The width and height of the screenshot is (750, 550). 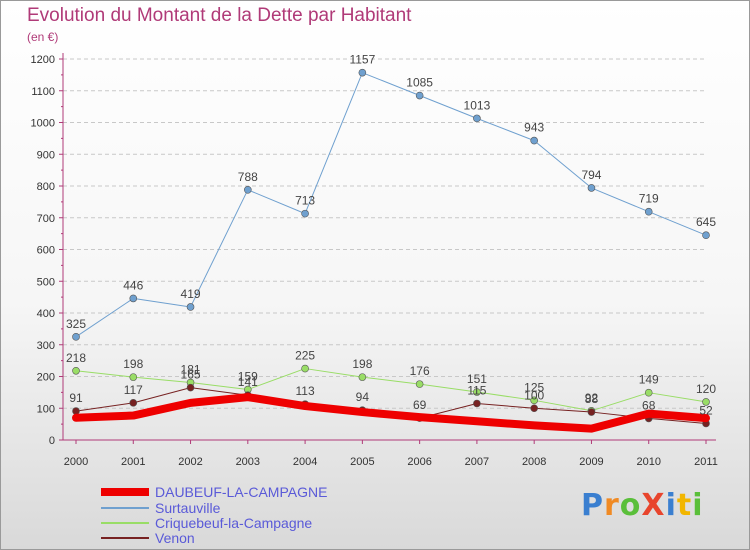 What do you see at coordinates (706, 222) in the screenshot?
I see `series-1-data-label-2011: 645` at bounding box center [706, 222].